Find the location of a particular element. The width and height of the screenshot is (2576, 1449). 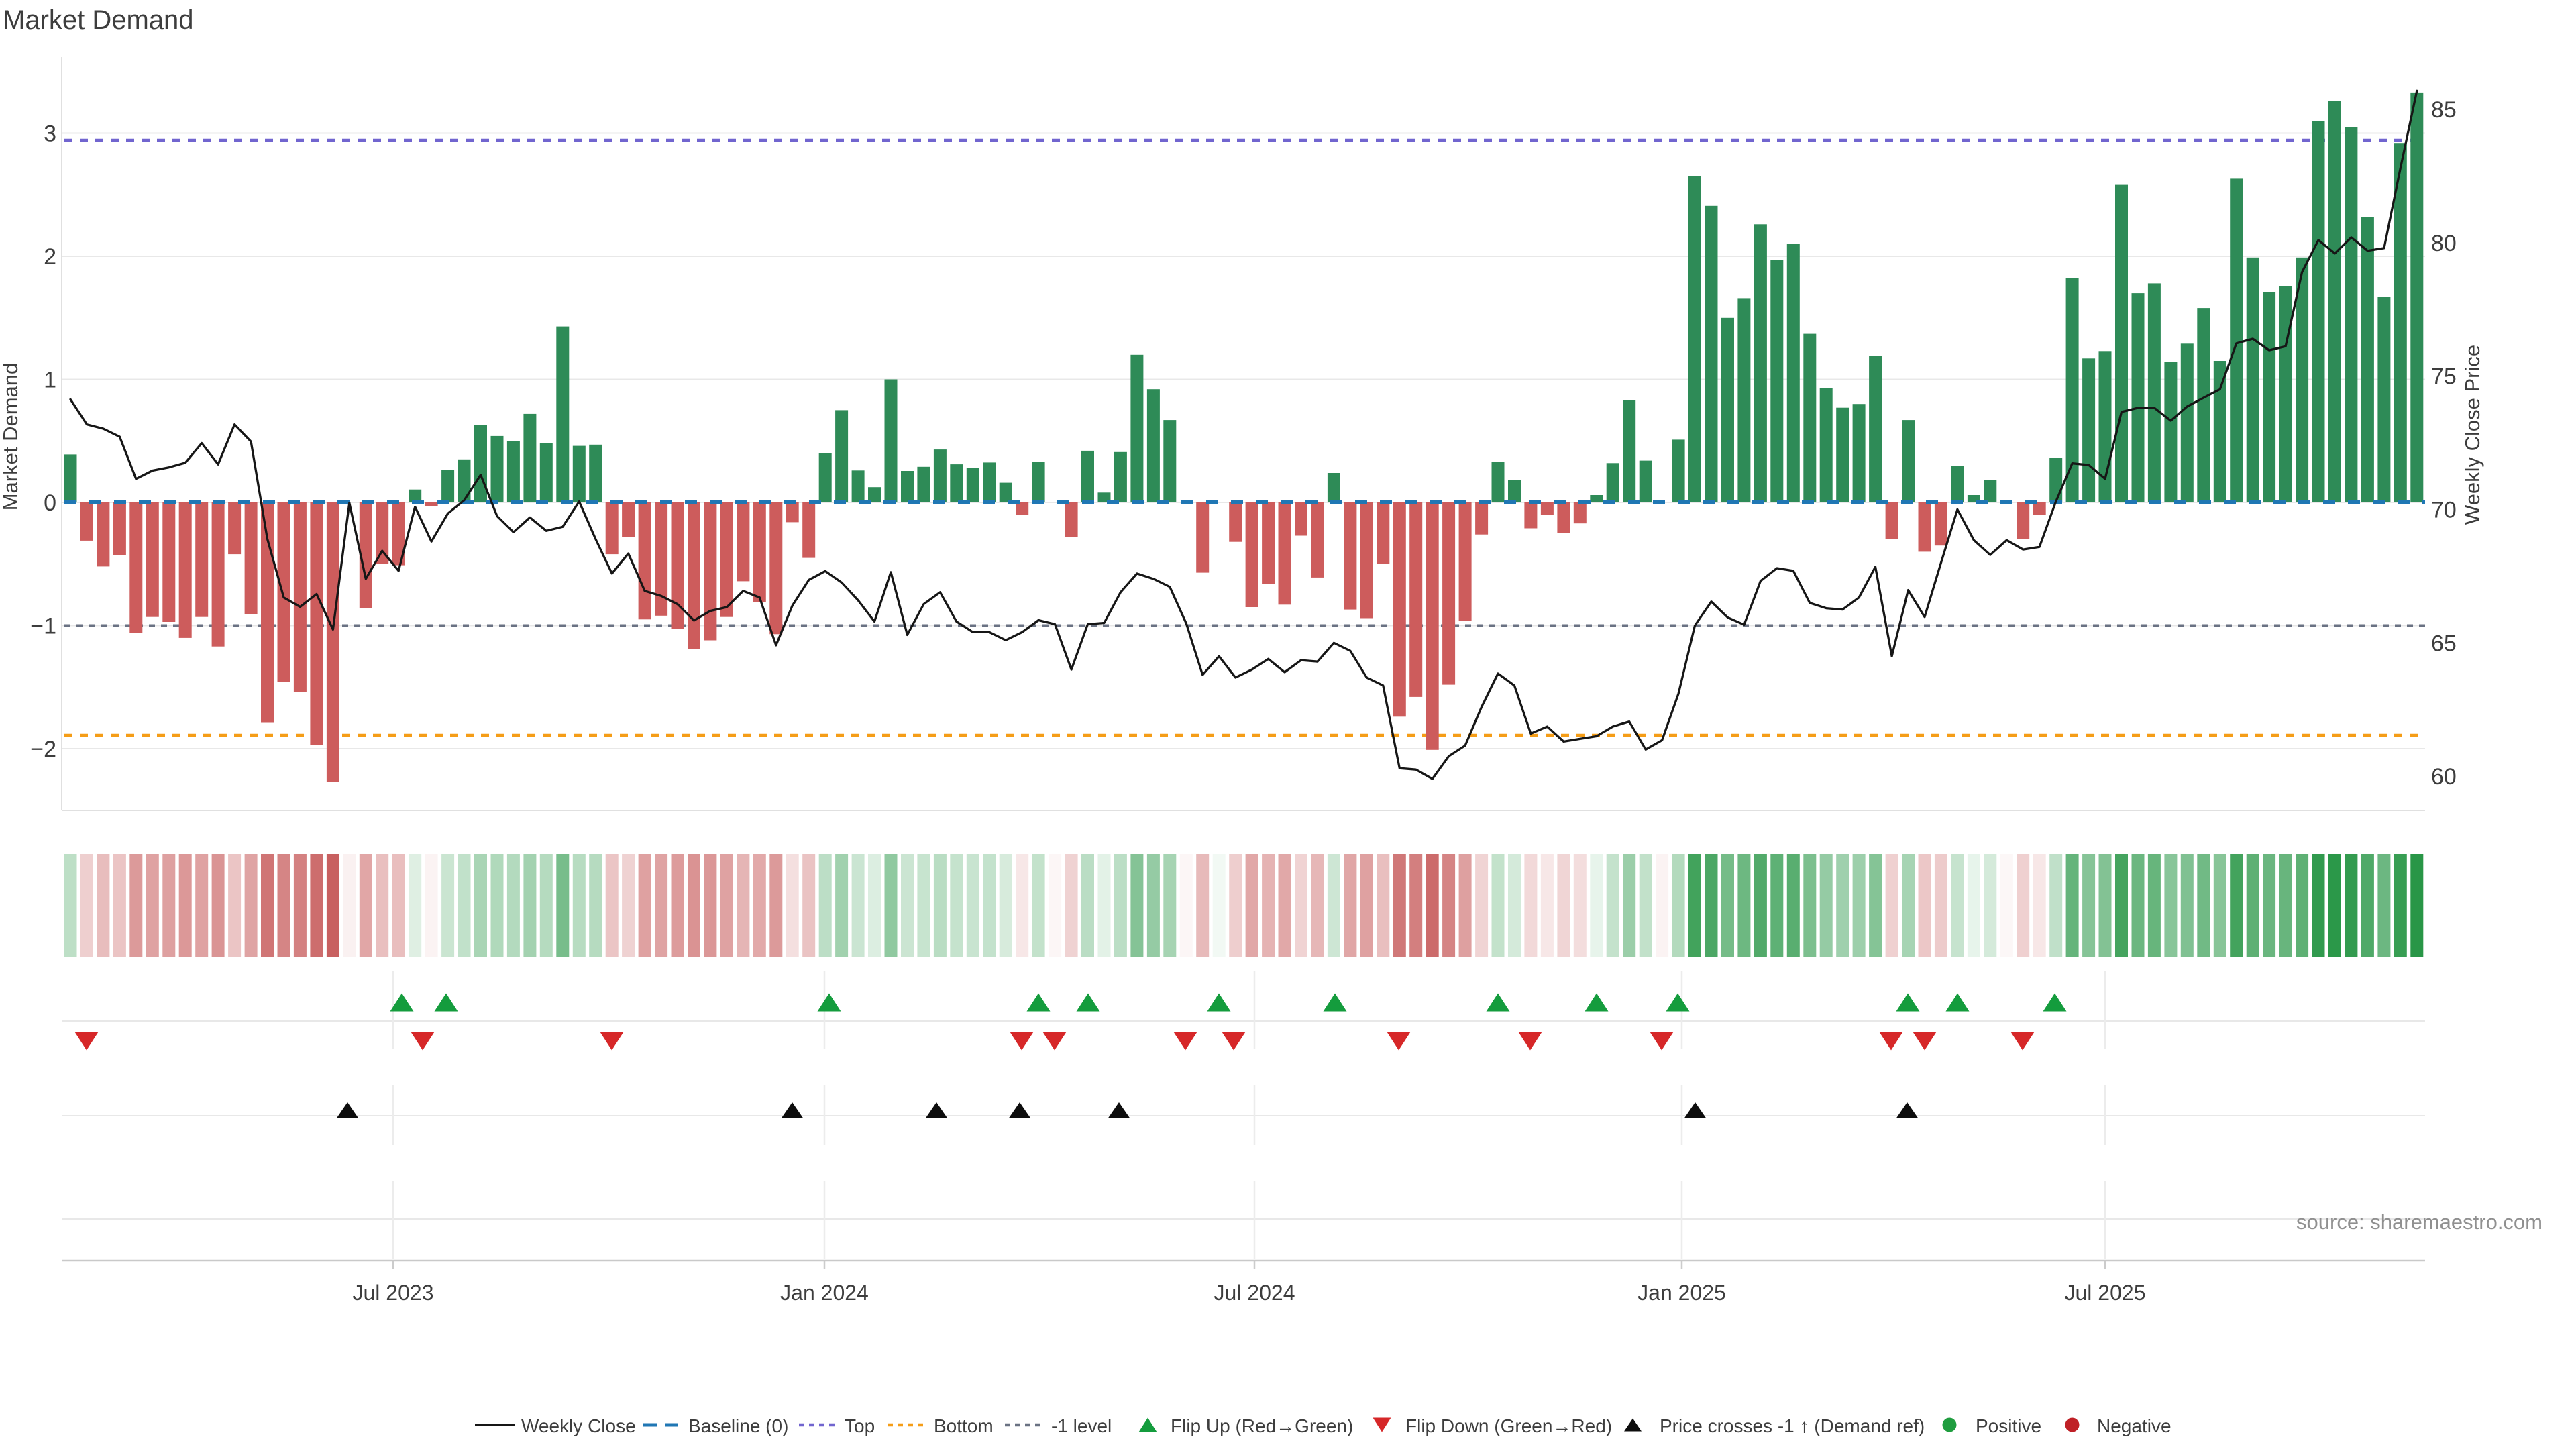

svg-text: Top is located at coordinates (860, 1425).